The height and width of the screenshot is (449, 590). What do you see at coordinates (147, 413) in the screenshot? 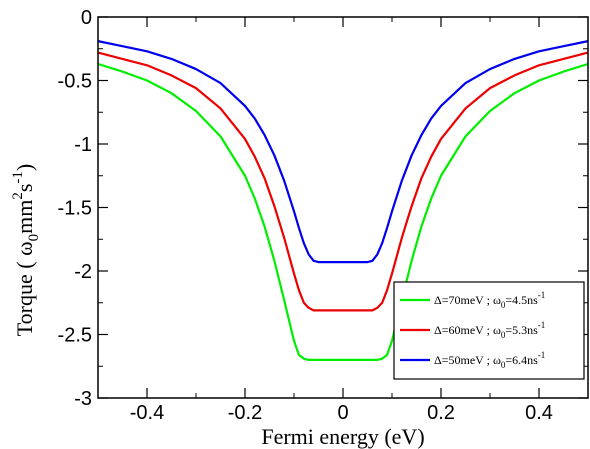
I see `x-tick-label: -0.4` at bounding box center [147, 413].